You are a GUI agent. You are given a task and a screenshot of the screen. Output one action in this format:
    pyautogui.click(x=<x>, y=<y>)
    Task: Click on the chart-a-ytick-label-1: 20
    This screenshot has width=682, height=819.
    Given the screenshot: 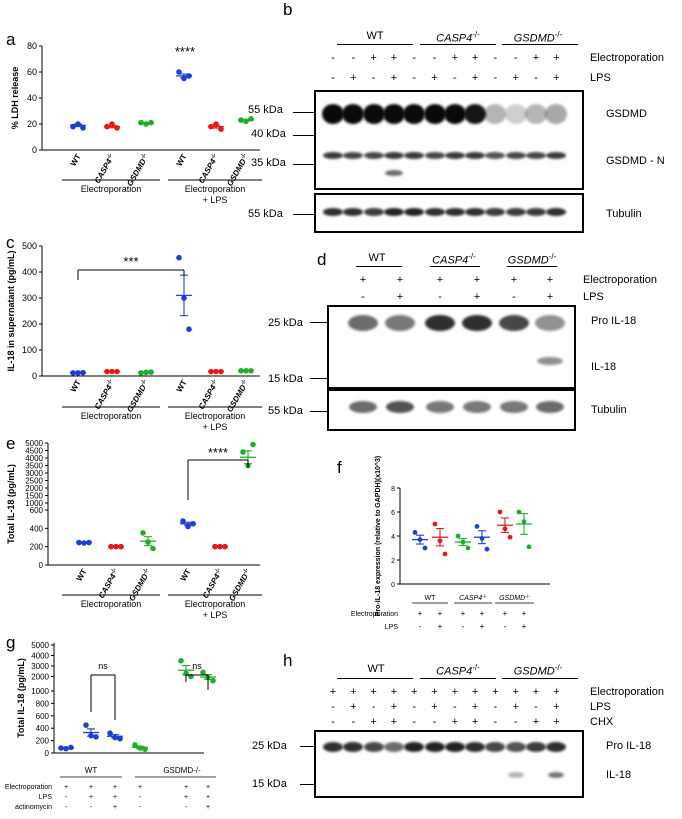 What is the action you would take?
    pyautogui.click(x=32, y=124)
    